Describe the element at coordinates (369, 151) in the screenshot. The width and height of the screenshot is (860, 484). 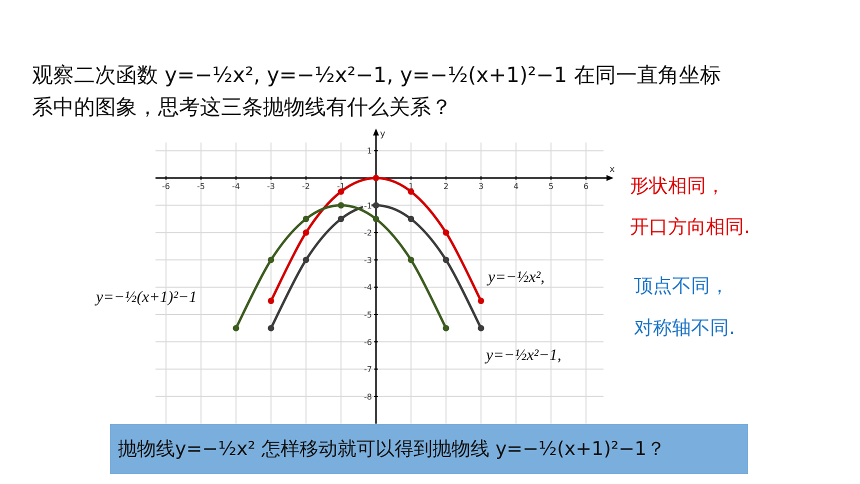
I see `y-tick-label: 1` at that location.